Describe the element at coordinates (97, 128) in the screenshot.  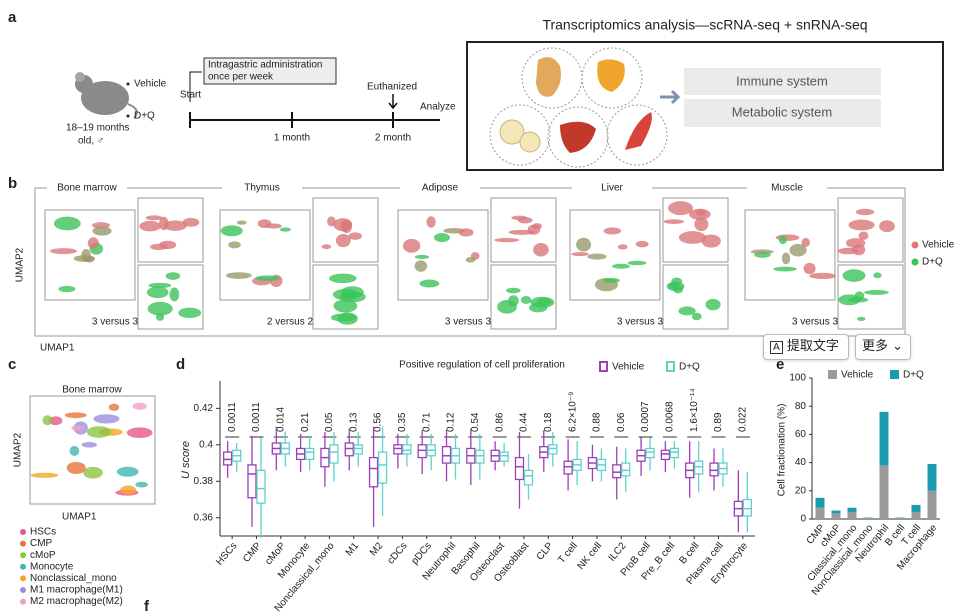
I see `age-label: 18–19 months` at that location.